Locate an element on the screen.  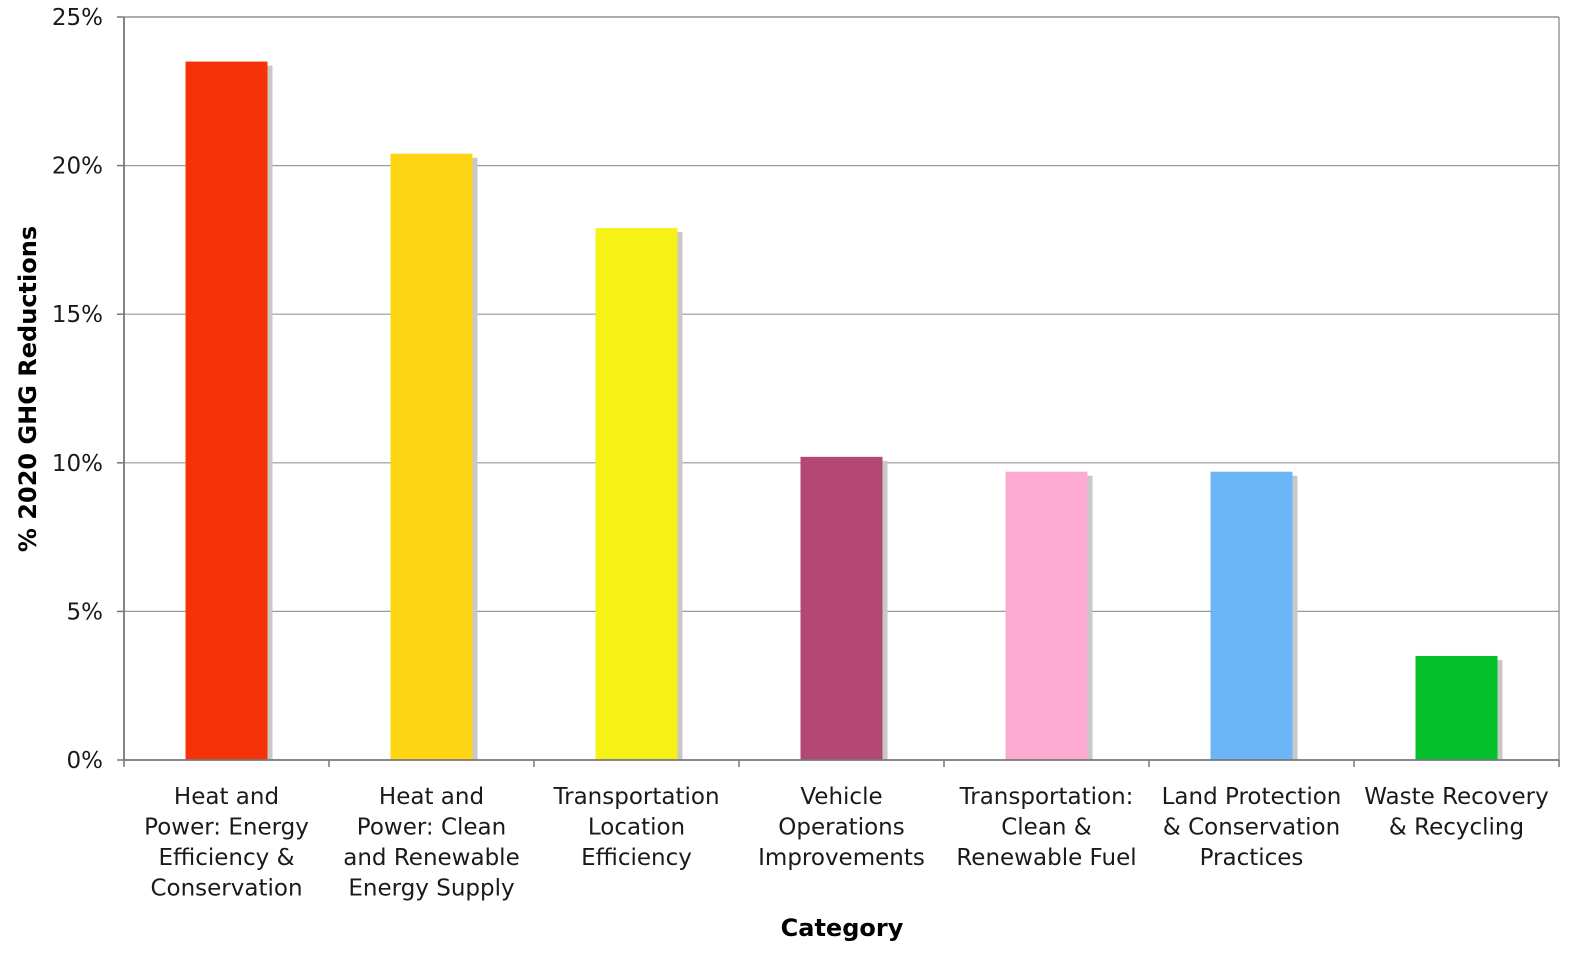
x-category-label-line: Vehicle is located at coordinates (841, 797).